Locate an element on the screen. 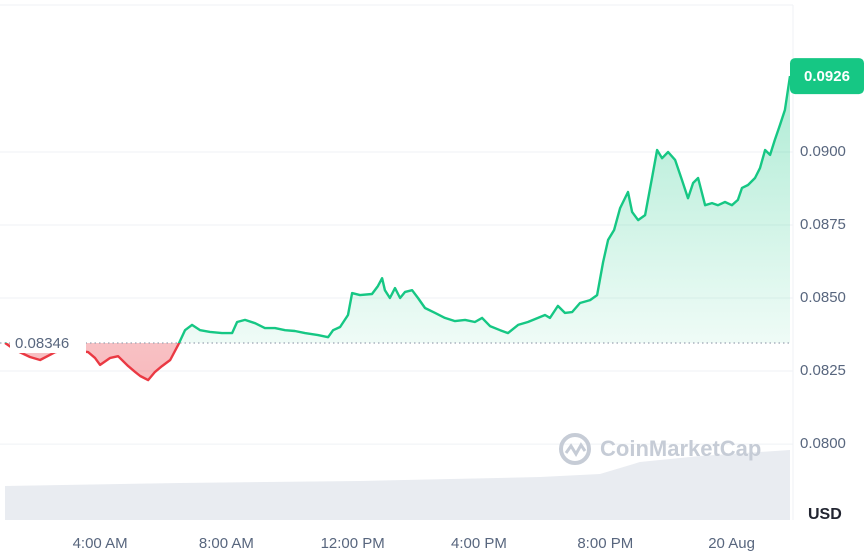  y-tick-label: 0.0800 is located at coordinates (823, 443).